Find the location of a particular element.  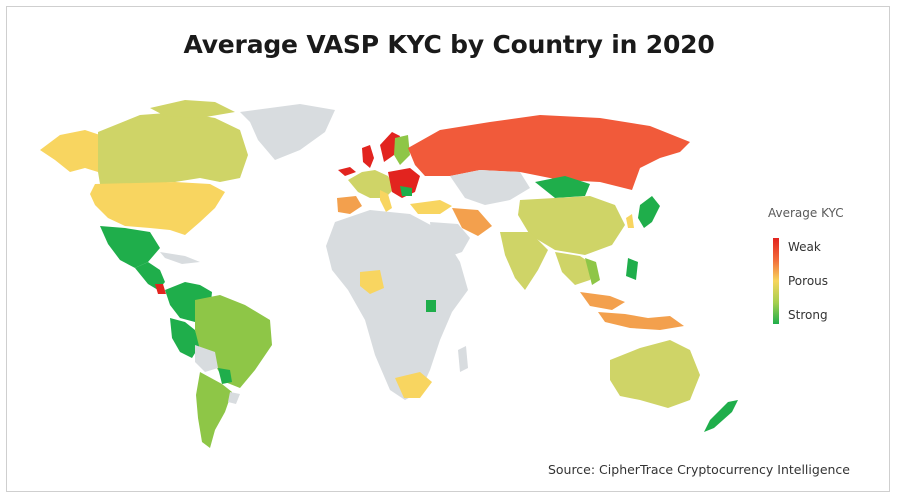

region-vietnam is located at coordinates (592, 271).